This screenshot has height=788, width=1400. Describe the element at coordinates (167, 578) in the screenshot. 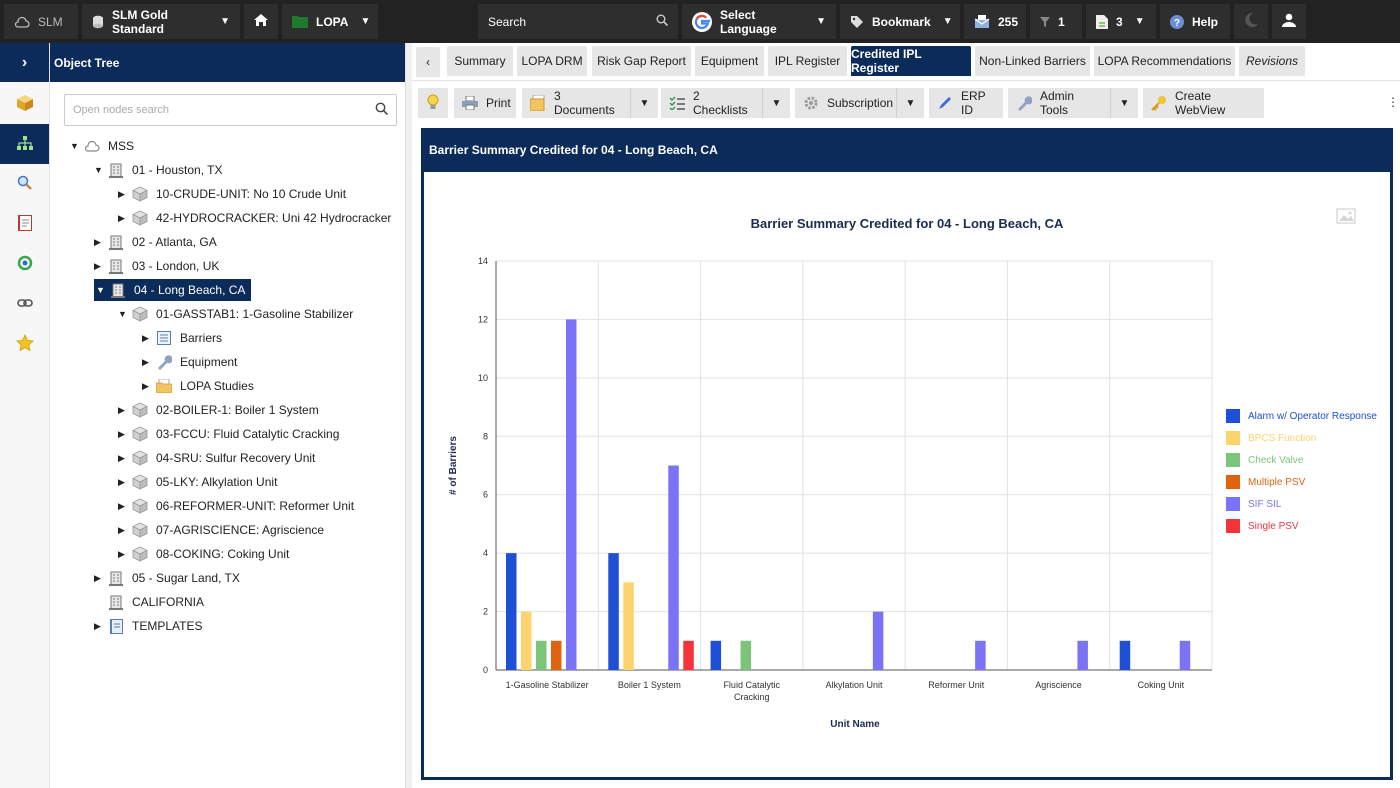

I see `tree-node: ▶ 05 - Sugar Land, TX` at that location.